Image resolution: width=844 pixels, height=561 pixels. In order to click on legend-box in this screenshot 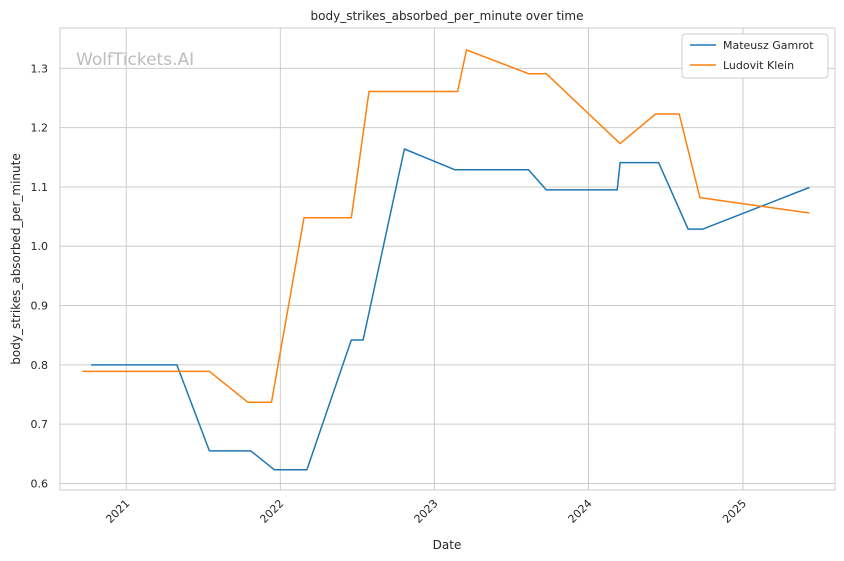, I will do `click(755, 56)`.